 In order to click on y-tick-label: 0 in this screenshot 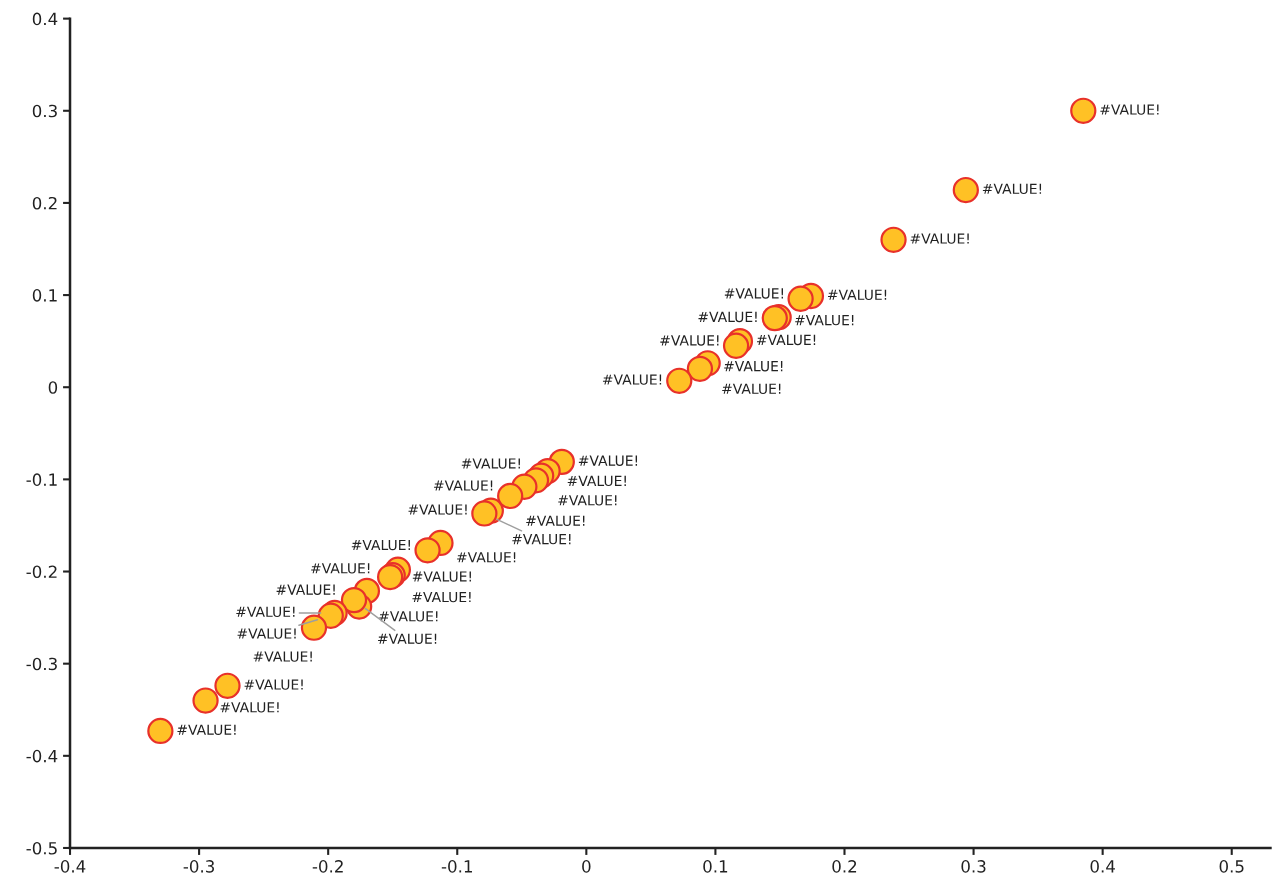, I will do `click(53, 387)`.